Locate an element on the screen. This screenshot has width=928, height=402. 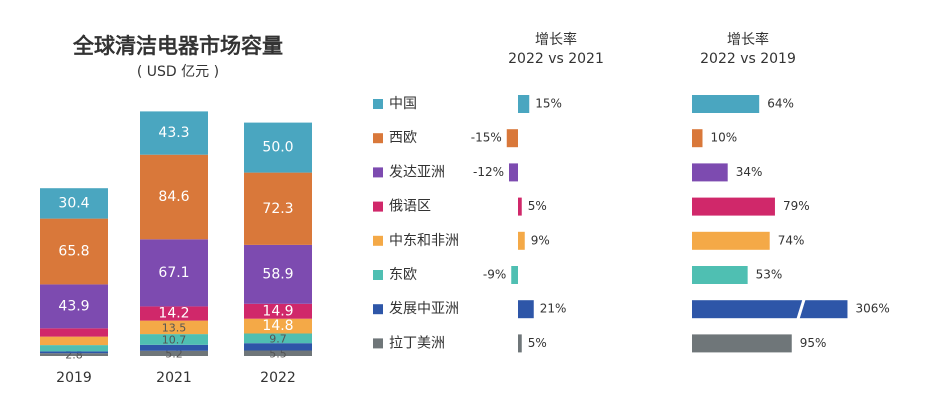
data-label: 50.0 is located at coordinates (277, 148).